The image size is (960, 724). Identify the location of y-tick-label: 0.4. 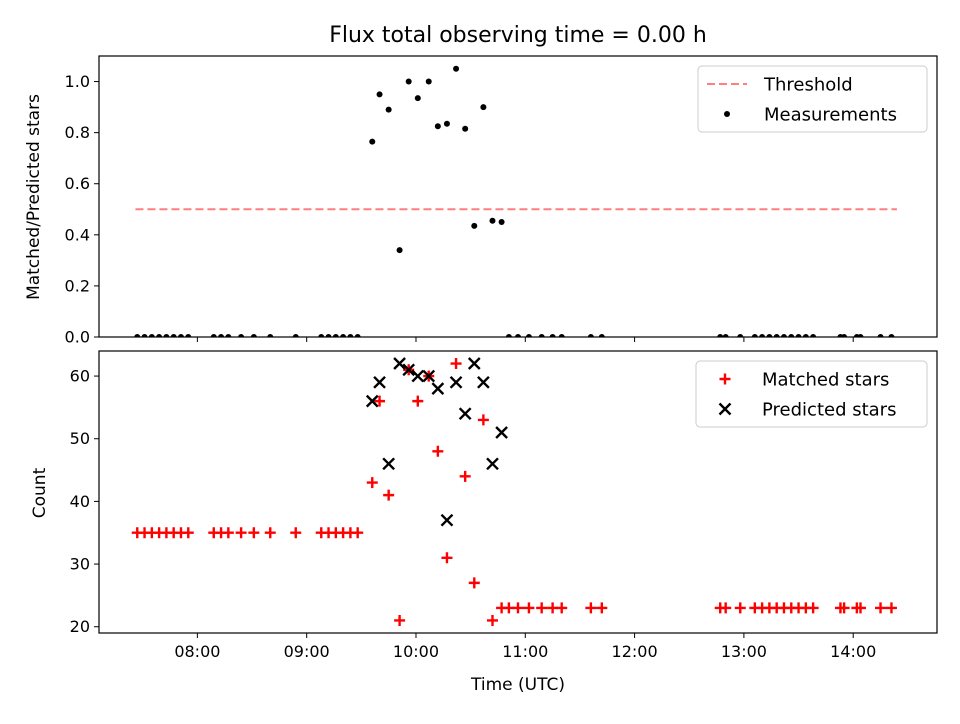
(77, 234).